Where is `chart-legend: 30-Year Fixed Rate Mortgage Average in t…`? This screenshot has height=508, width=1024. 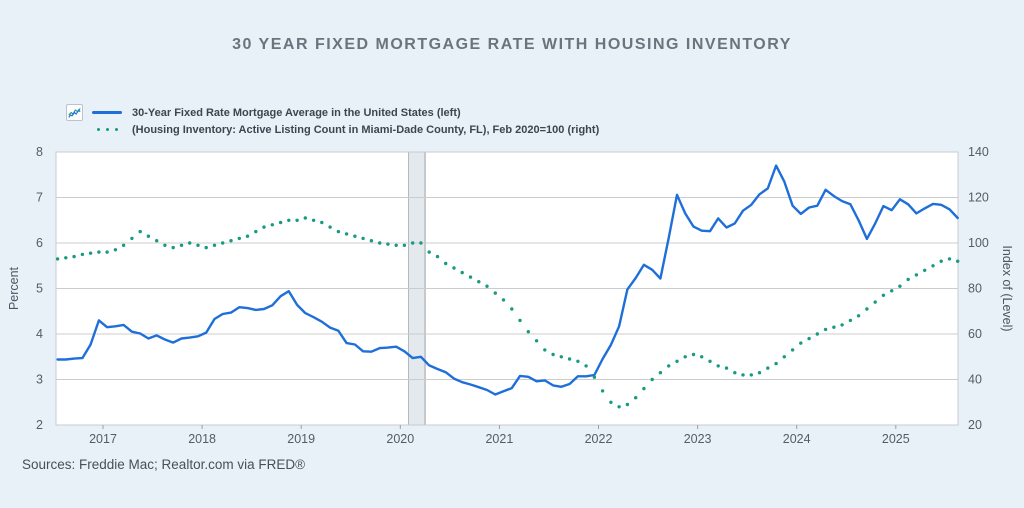 chart-legend: 30-Year Fixed Rate Mortgage Average in t… is located at coordinates (332, 121).